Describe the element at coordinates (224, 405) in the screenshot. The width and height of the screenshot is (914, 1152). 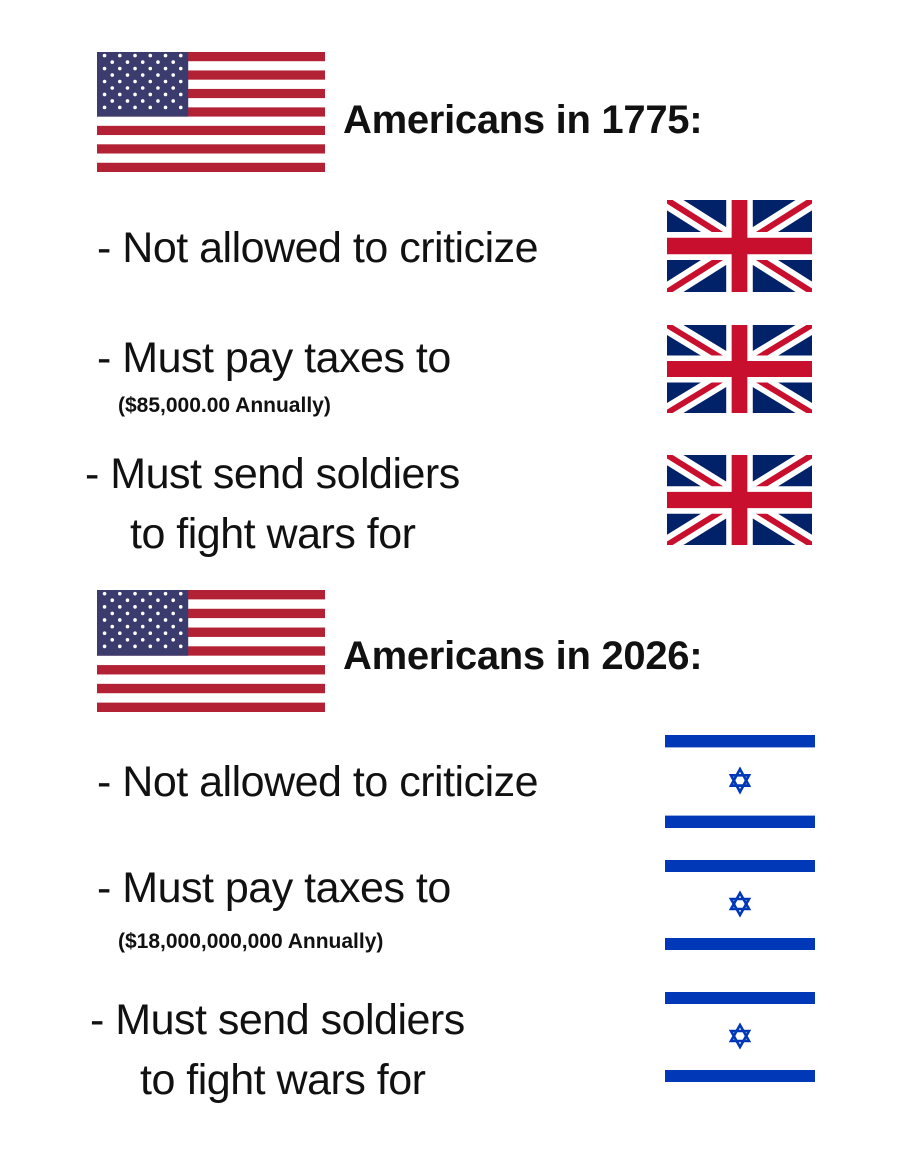
I see `list-item-note: ($85,000.00 Annually)` at that location.